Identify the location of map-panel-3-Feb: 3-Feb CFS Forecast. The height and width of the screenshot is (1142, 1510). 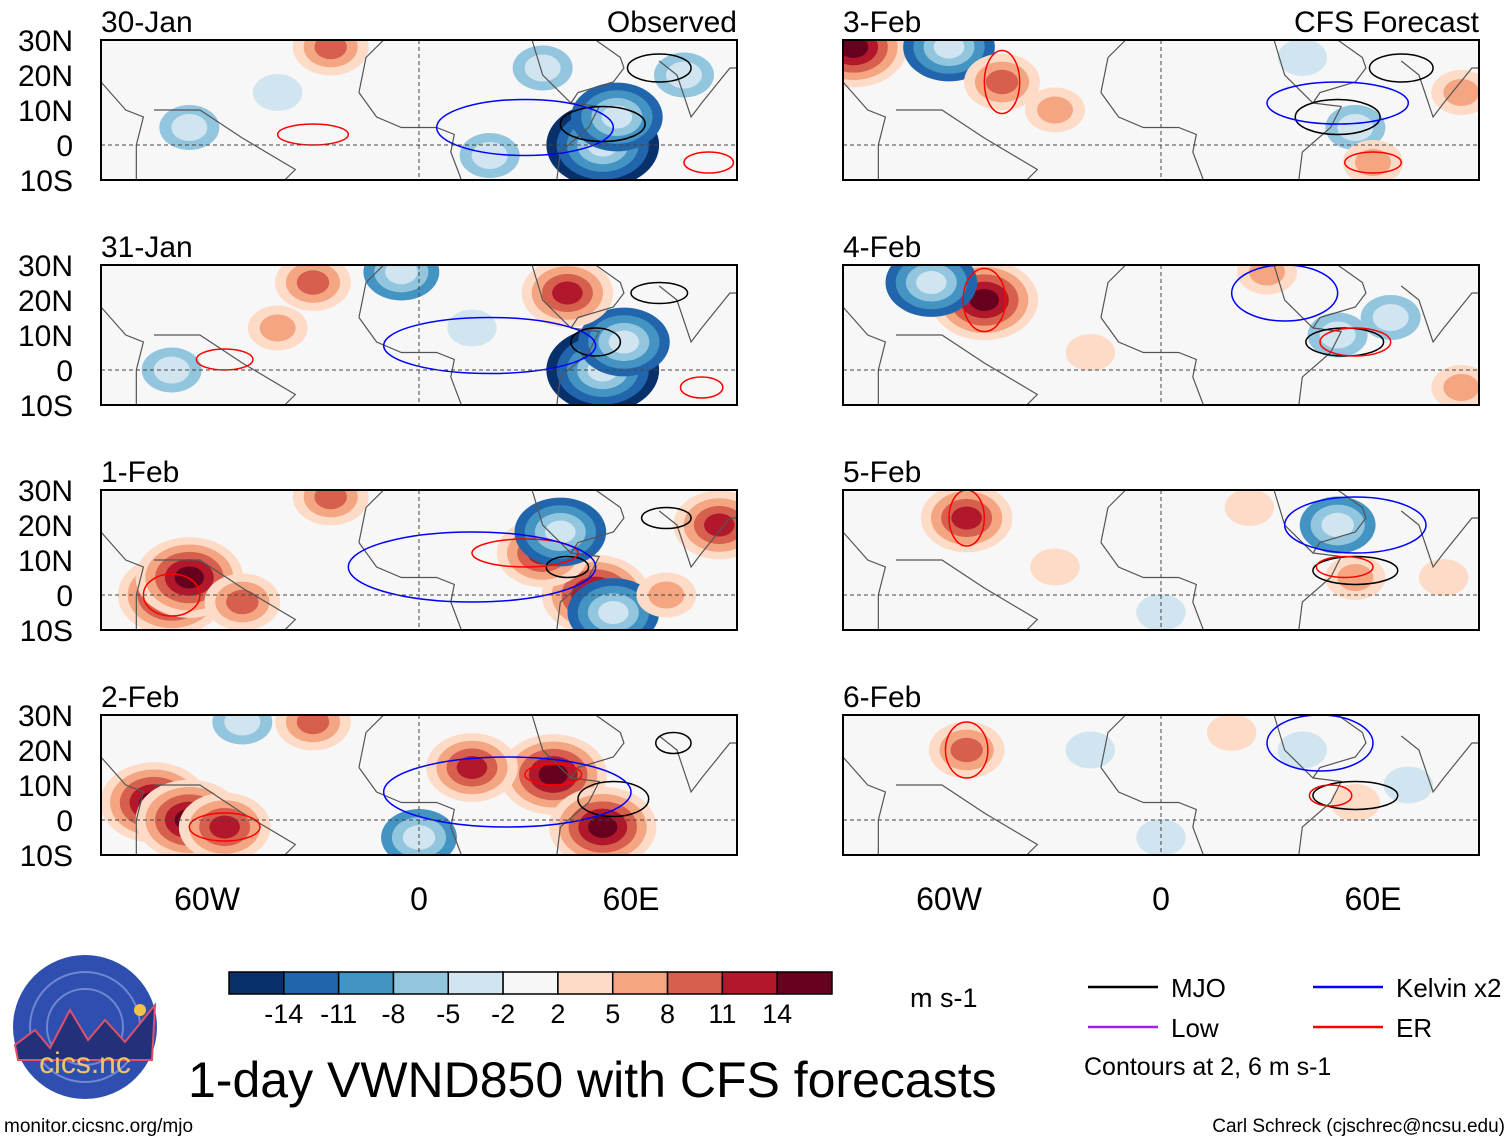
(1161, 93).